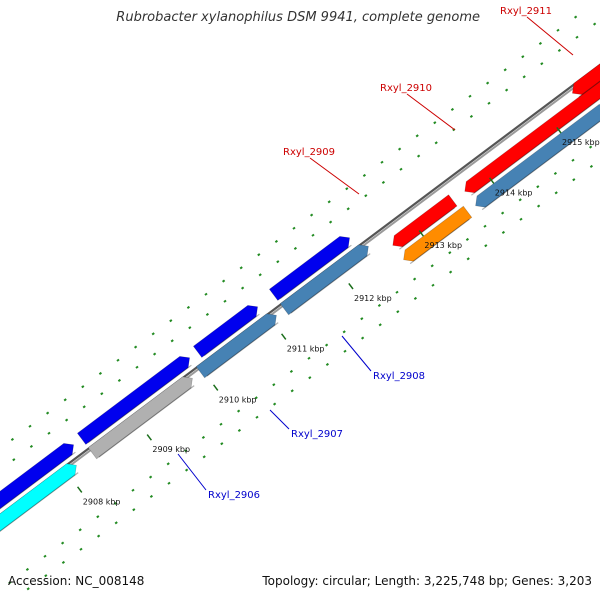  Describe the element at coordinates (306, 348) in the screenshot. I see `scale-tick-label: 2911 kbp` at that location.